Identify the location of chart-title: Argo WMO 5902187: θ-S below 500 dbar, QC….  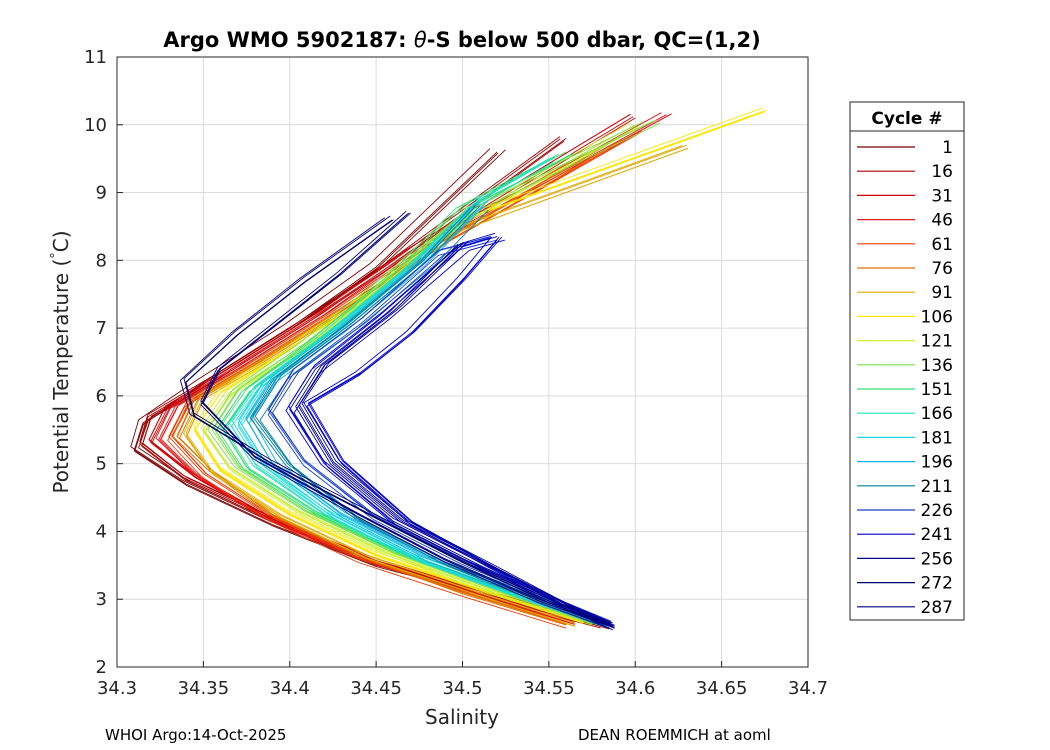
(461, 40).